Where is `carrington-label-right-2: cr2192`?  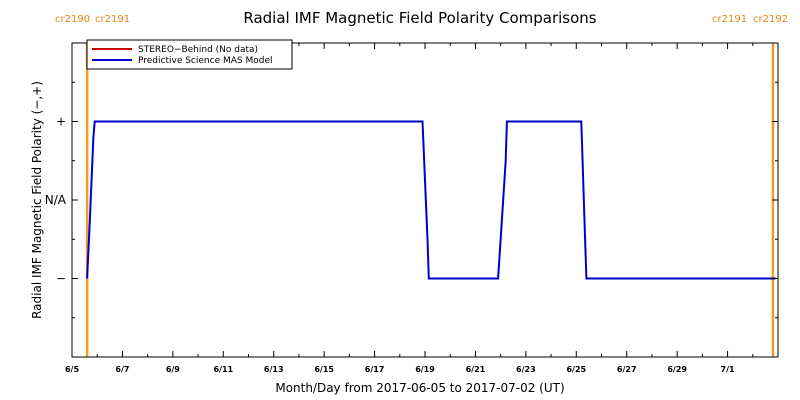
carrington-label-right-2: cr2192 is located at coordinates (770, 19).